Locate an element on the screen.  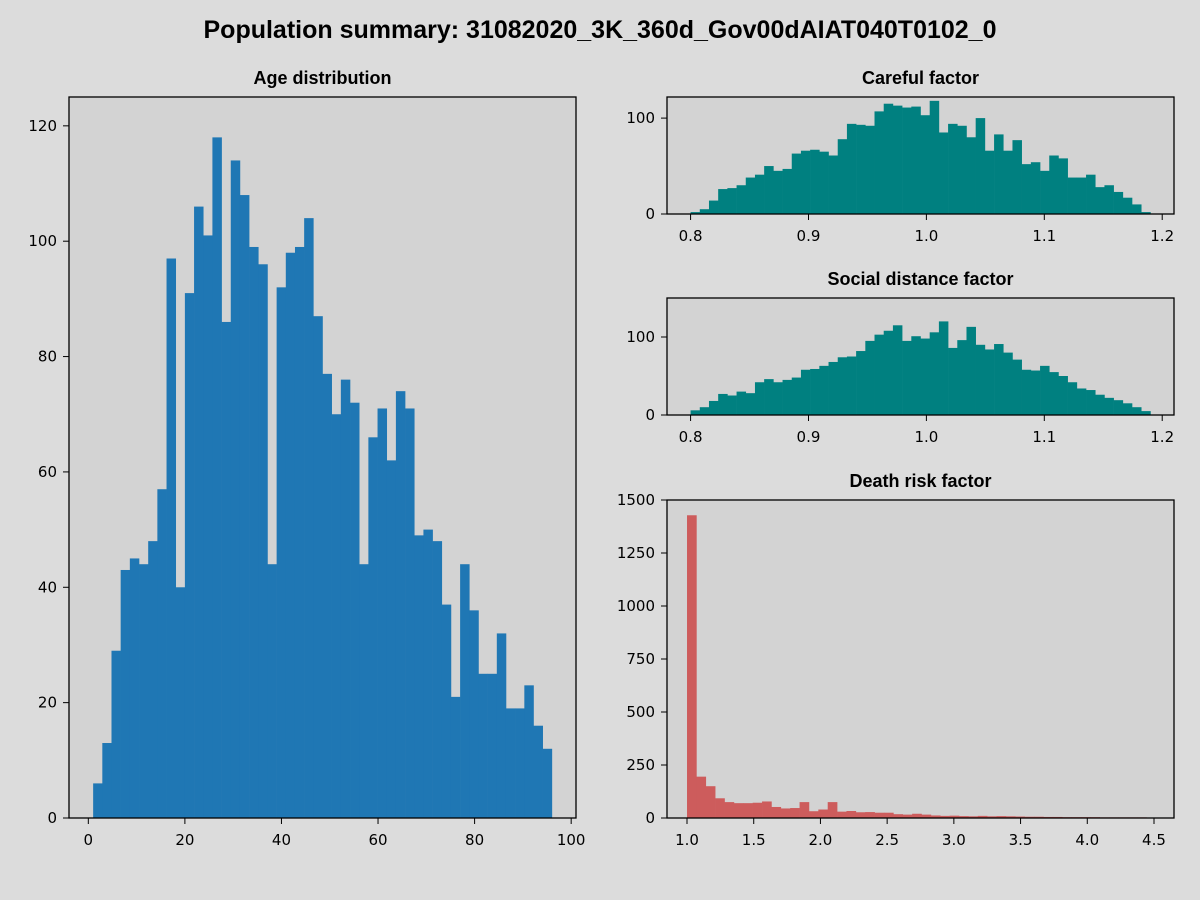
death-ytick-label: 1500 is located at coordinates (636, 500).